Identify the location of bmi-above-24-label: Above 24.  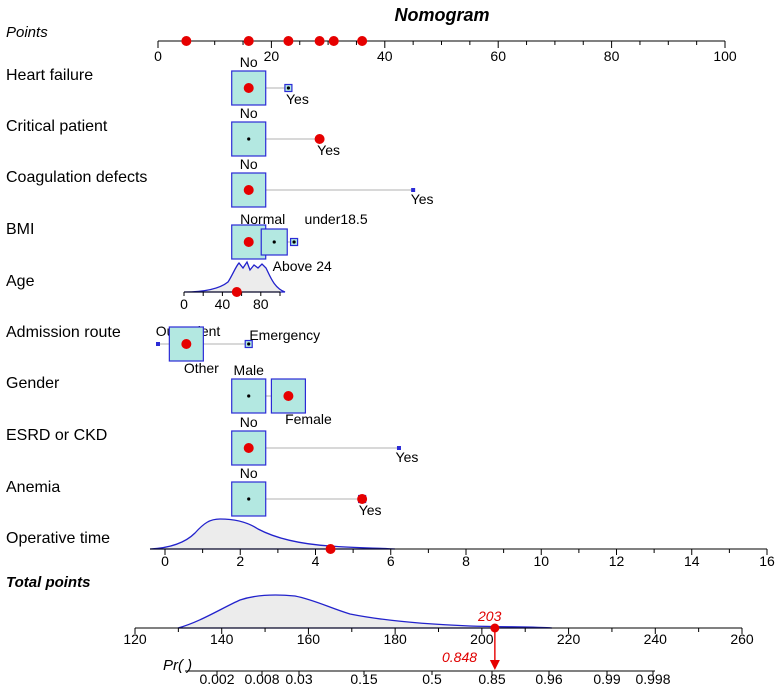
(302, 266).